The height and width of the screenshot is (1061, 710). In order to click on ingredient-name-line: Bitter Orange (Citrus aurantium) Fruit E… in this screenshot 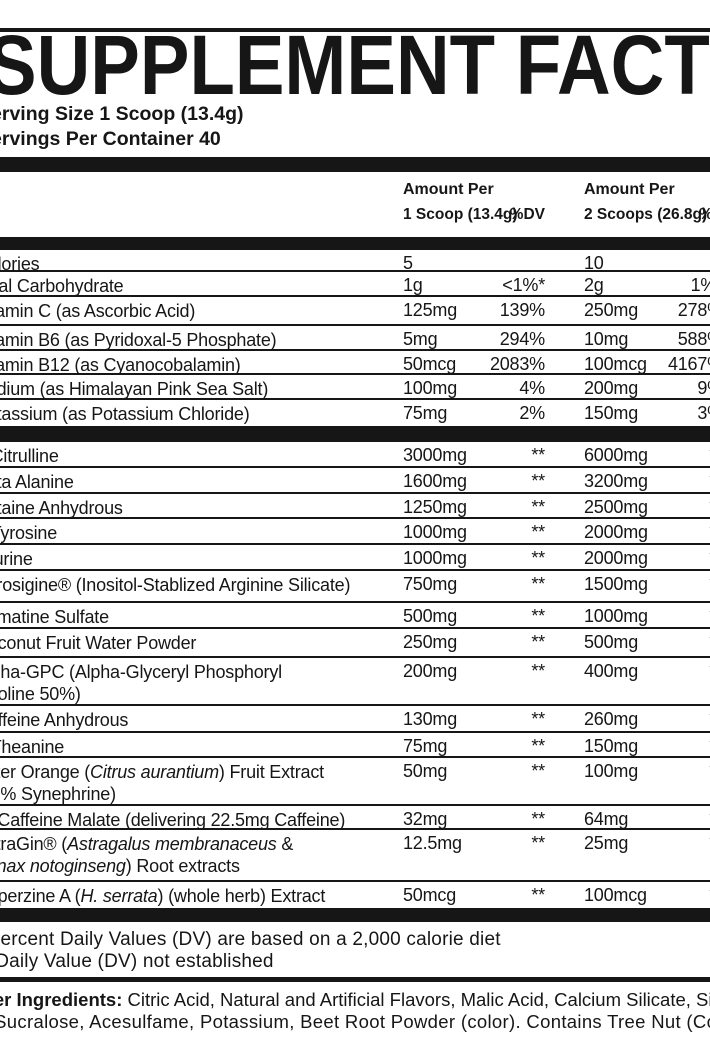, I will do `click(162, 772)`.